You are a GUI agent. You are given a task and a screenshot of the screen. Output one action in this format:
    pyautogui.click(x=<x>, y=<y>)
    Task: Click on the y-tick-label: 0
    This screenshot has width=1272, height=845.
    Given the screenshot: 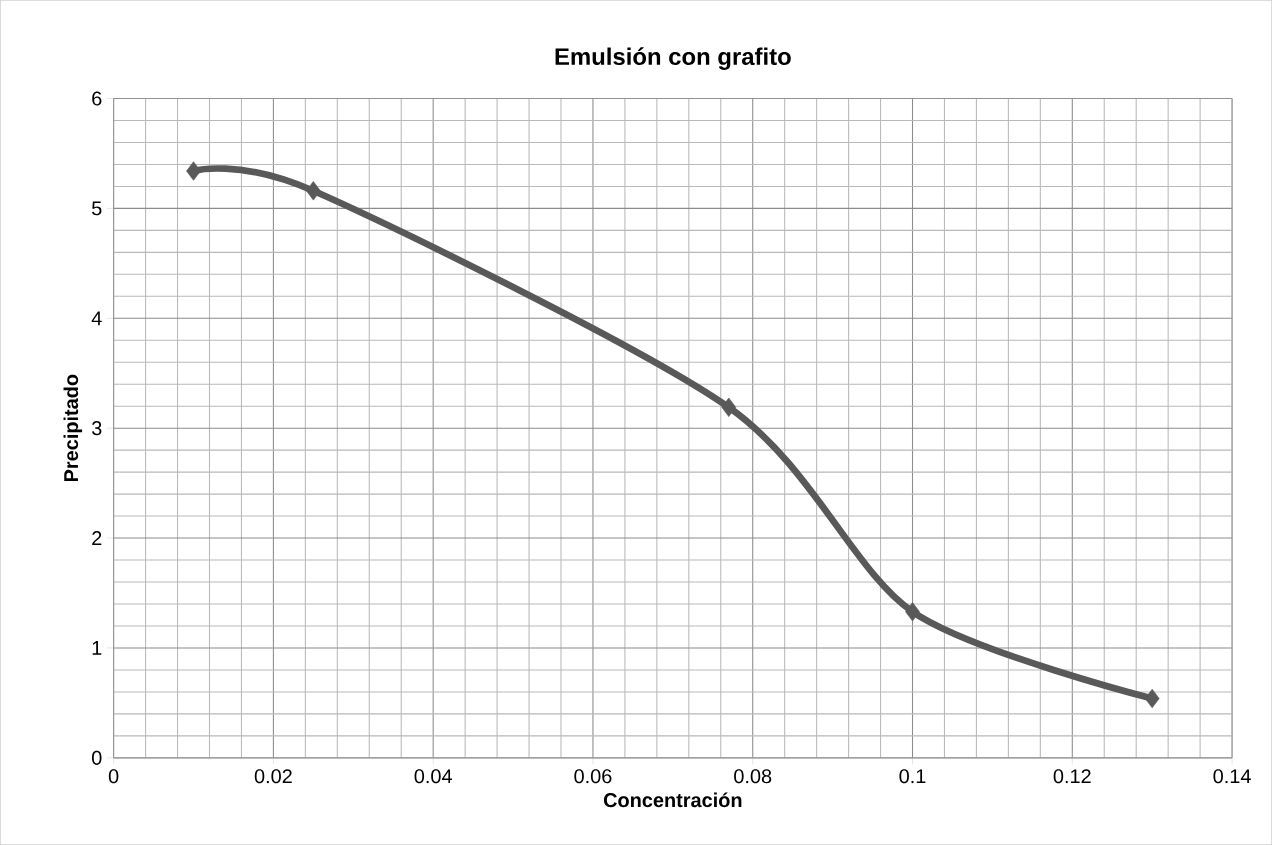 What is the action you would take?
    pyautogui.click(x=96, y=757)
    